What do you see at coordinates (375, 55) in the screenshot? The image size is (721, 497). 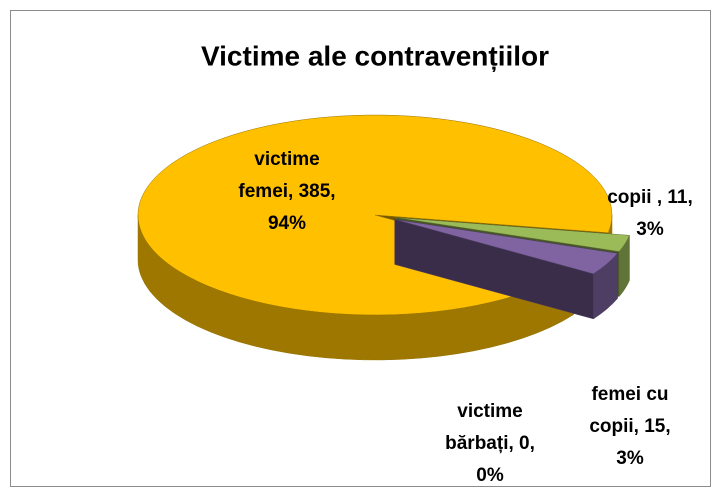 I see `chart-title: Victime ale contravențiilor` at bounding box center [375, 55].